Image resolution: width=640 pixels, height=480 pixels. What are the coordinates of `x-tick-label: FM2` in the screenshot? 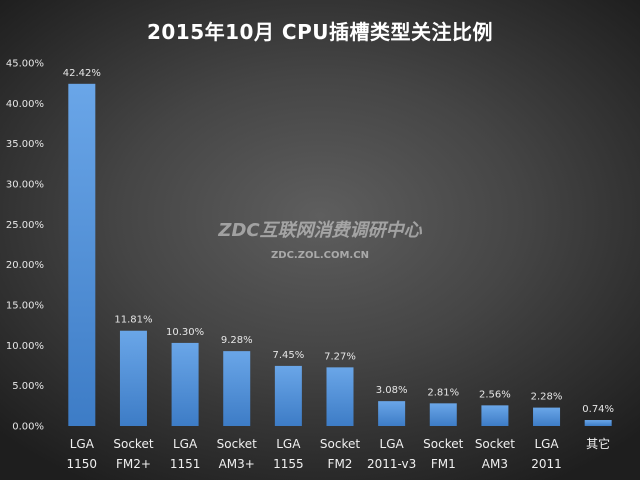 It's located at (340, 464).